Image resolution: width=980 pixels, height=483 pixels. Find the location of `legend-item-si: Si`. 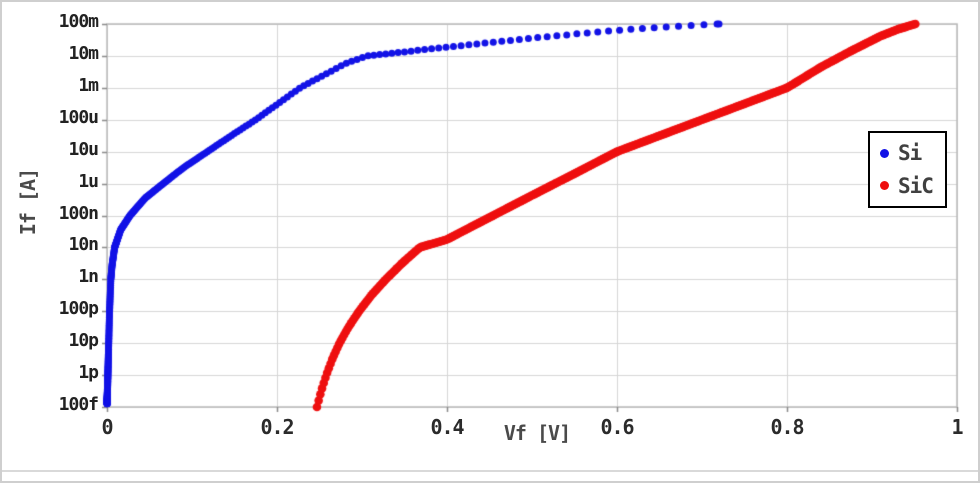

legend-item-si: Si is located at coordinates (912, 153).